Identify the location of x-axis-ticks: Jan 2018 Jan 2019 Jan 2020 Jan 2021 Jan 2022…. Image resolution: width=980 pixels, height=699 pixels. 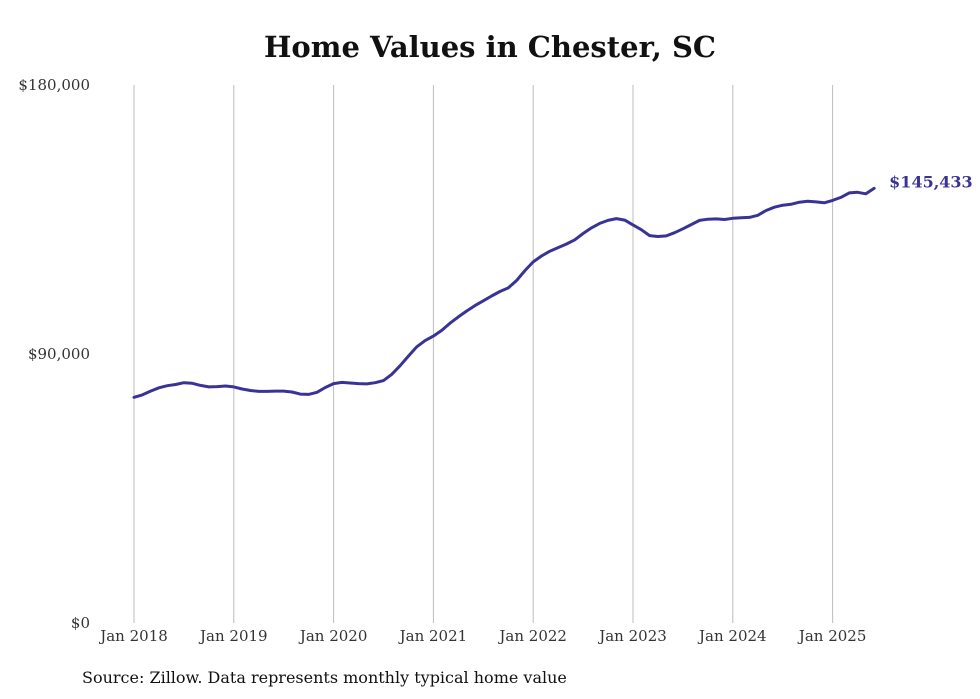
(482, 636).